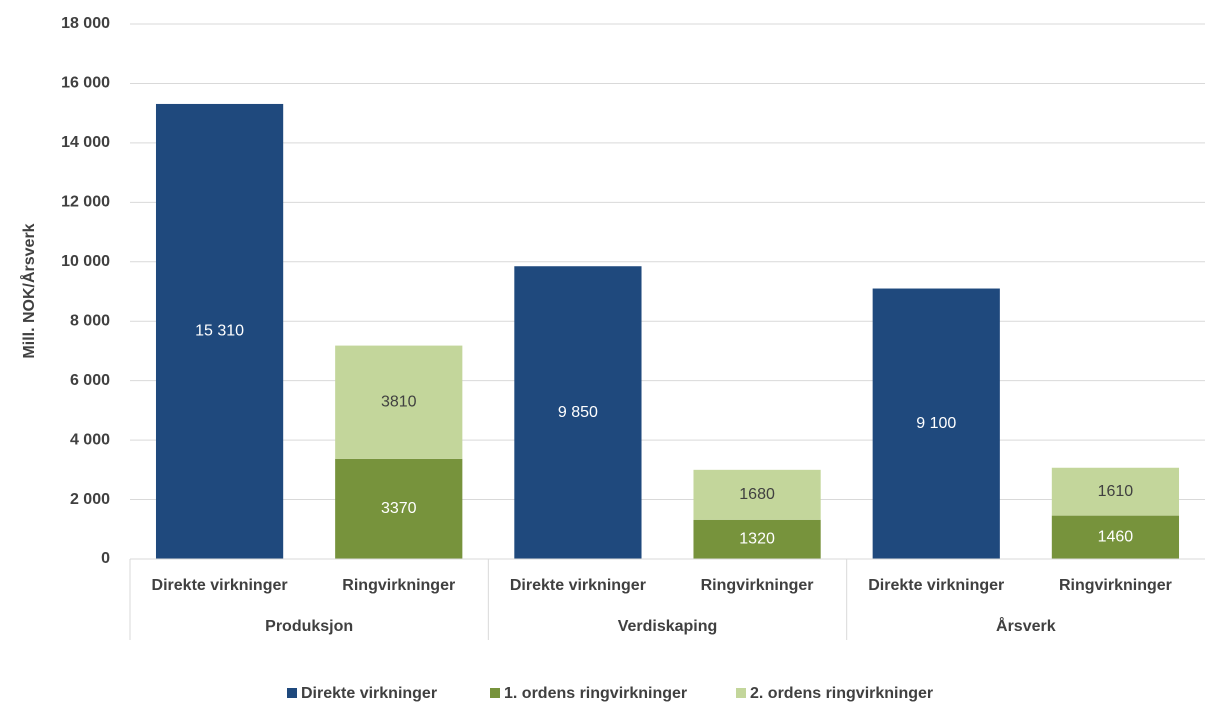  Describe the element at coordinates (1026, 625) in the screenshot. I see `group-label: Årsverk` at that location.